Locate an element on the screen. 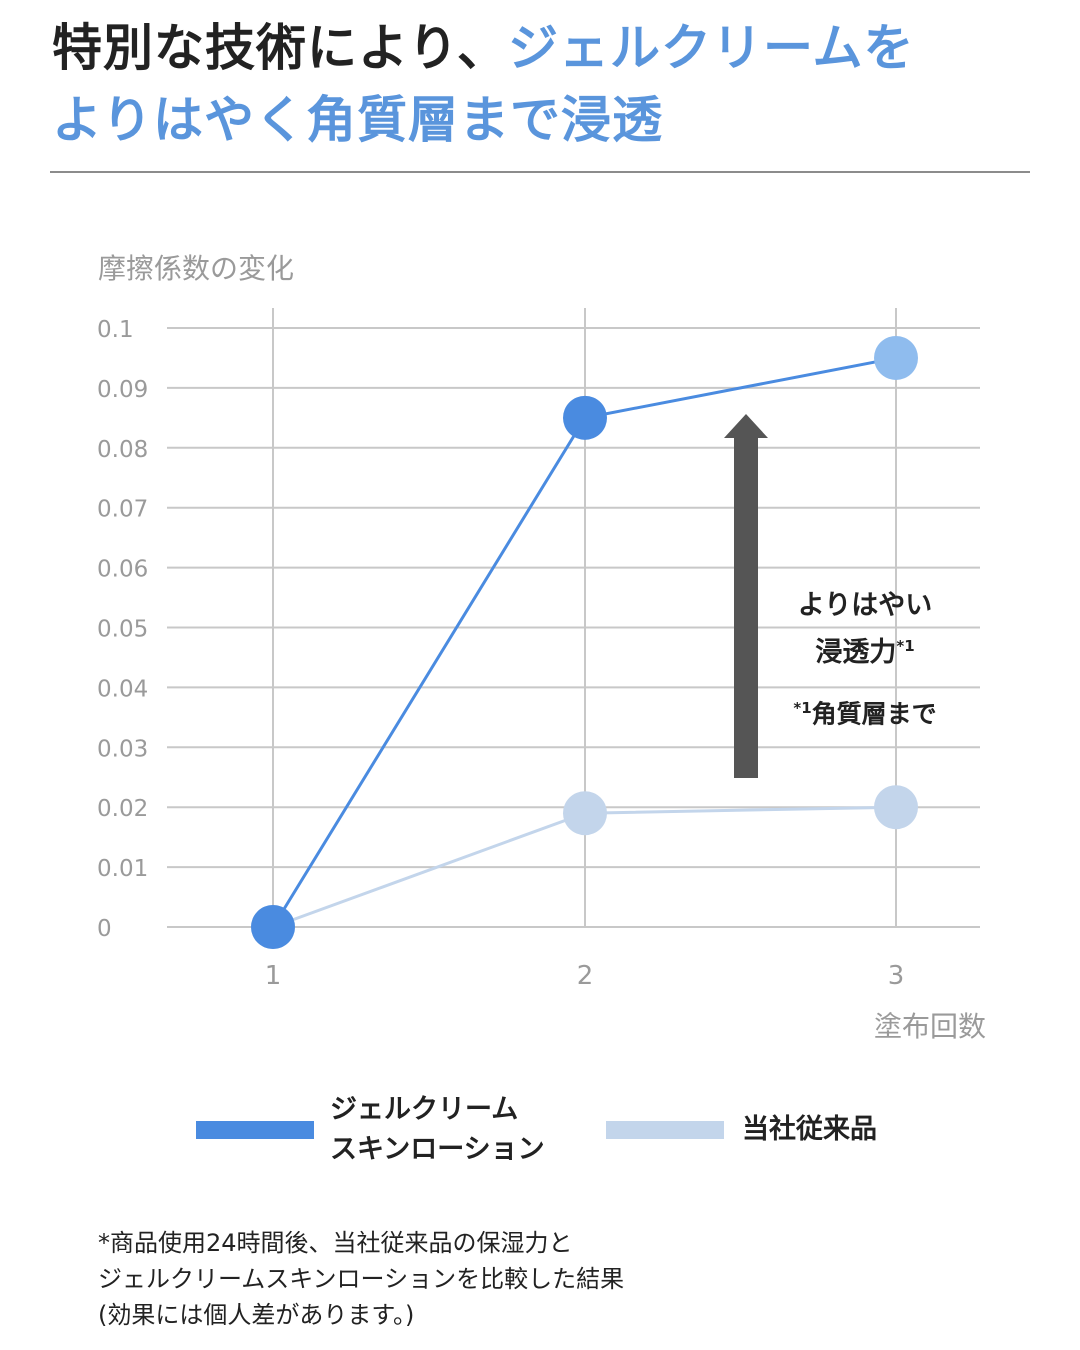 The width and height of the screenshot is (1080, 1350). footnote-line3: (効果には個人差があります。) is located at coordinates (256, 1315).